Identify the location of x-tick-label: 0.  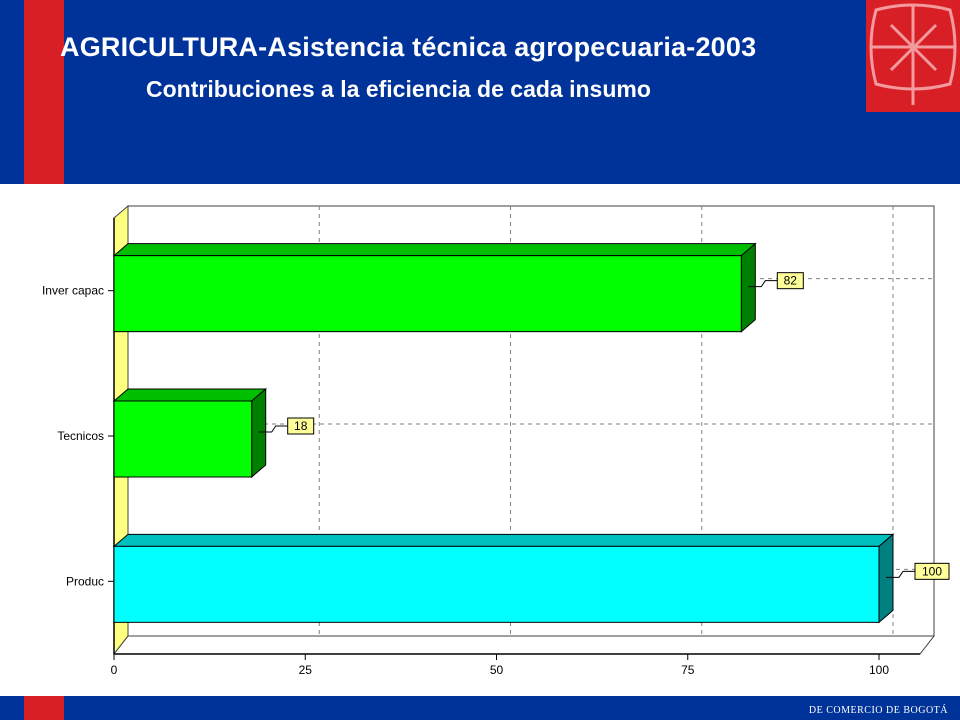
(114, 670).